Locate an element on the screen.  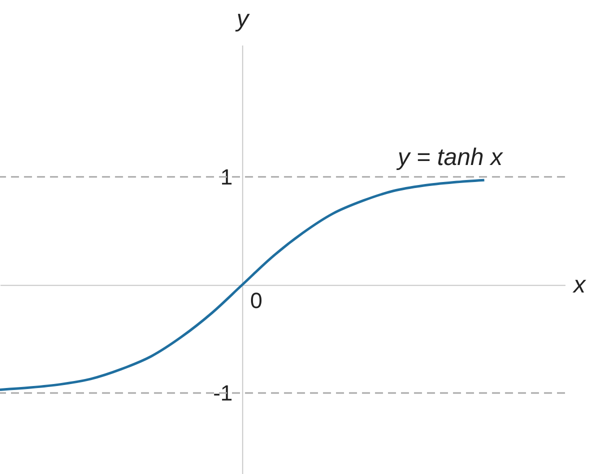
annotation: y = tanh x is located at coordinates (450, 158).